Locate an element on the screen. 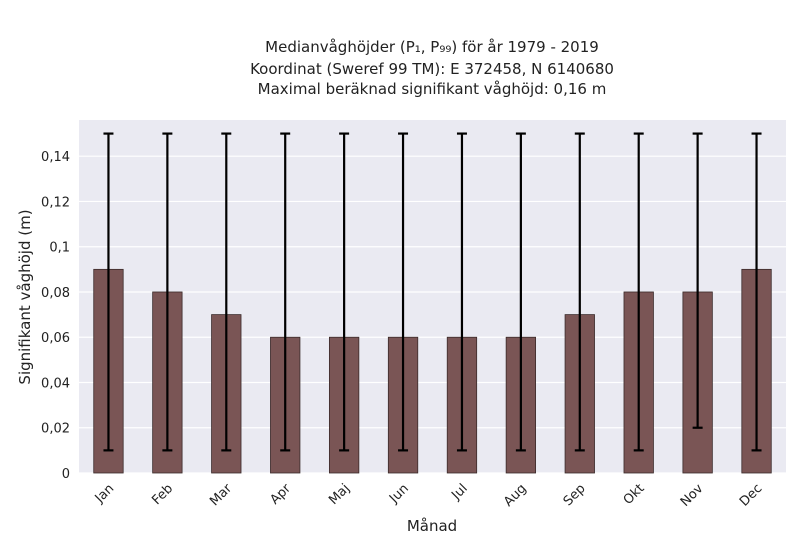 The height and width of the screenshot is (550, 800). x-tick-label: Sep is located at coordinates (575, 495).